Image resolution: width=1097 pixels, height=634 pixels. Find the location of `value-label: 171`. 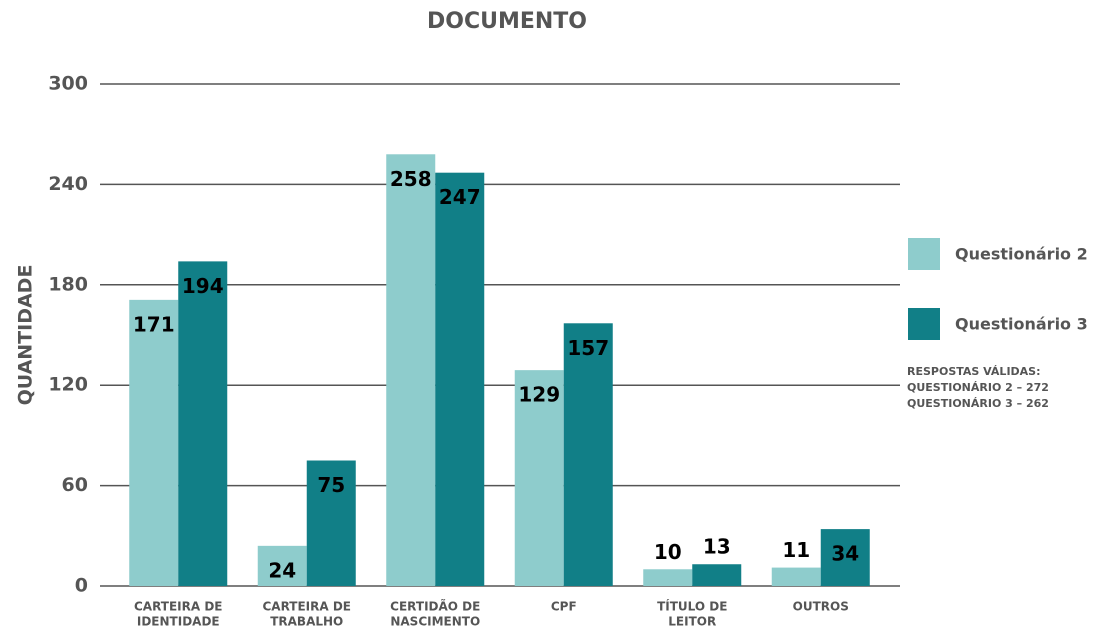

value-label: 171 is located at coordinates (154, 324).